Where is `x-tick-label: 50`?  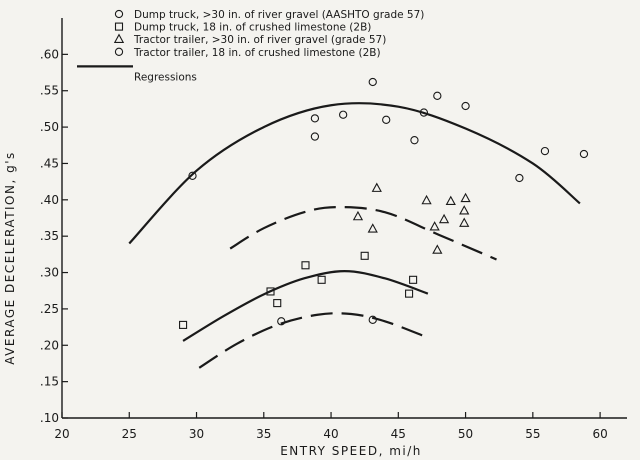 x-tick-label: 50 is located at coordinates (465, 434).